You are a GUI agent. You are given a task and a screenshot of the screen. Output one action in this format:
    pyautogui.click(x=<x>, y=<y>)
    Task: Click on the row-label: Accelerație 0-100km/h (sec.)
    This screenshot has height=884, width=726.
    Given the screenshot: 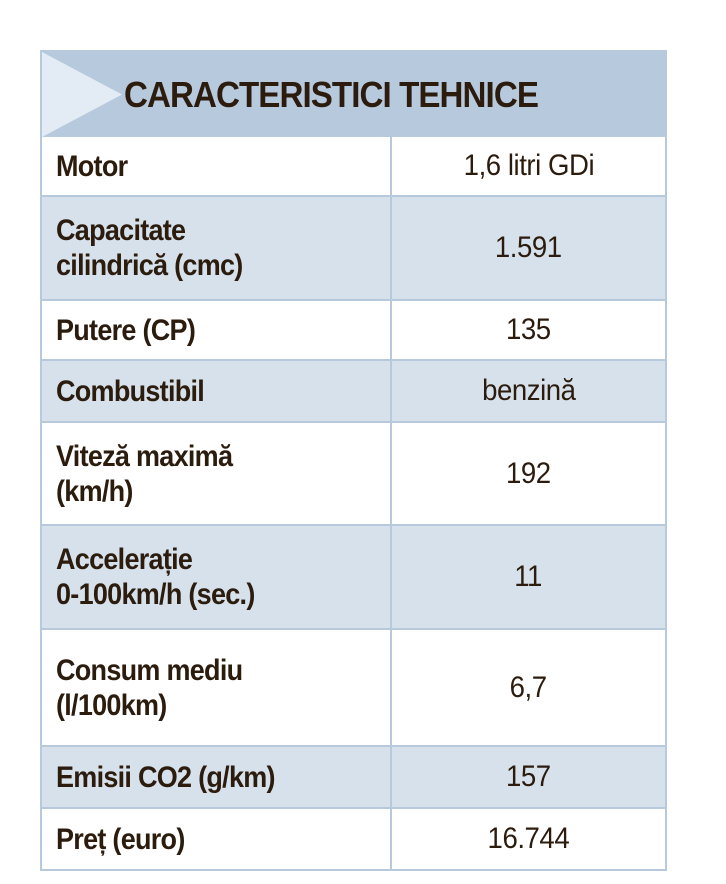 What is the action you would take?
    pyautogui.click(x=216, y=577)
    